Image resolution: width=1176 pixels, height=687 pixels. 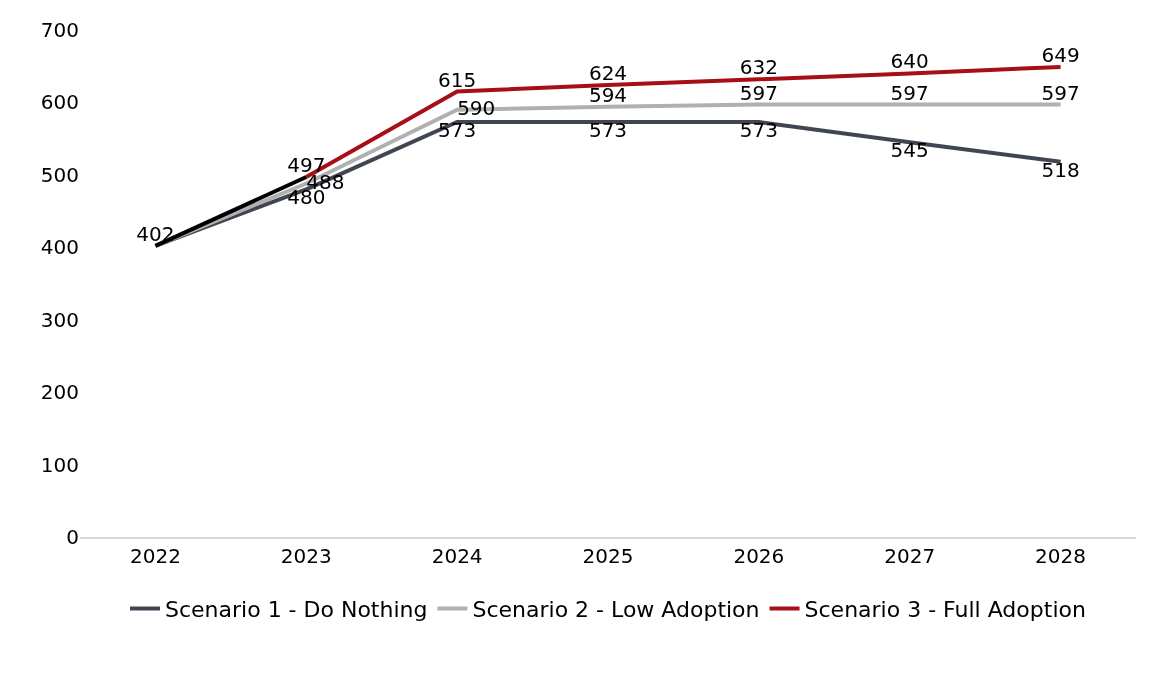 I want to click on y-tick-label: 500, so click(x=59, y=174).